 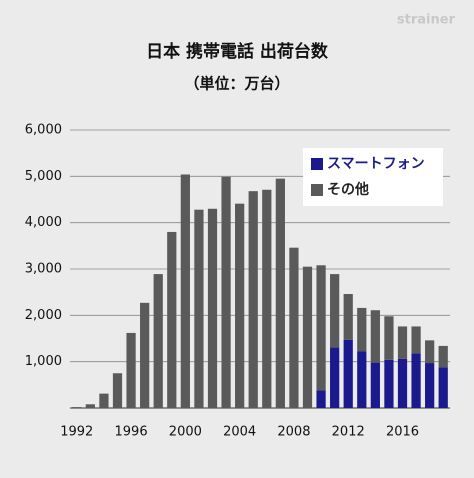 What do you see at coordinates (239, 432) in the screenshot?
I see `x-tick-label: 2004` at bounding box center [239, 432].